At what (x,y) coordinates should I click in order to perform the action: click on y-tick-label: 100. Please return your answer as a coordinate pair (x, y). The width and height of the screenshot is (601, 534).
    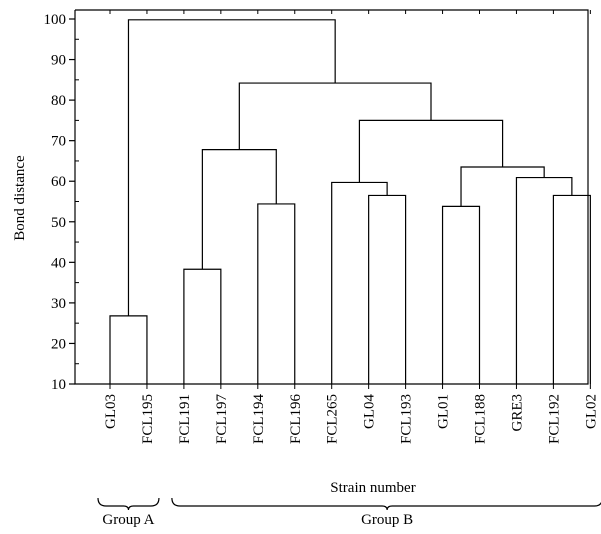
    Looking at the image, I should click on (55, 20).